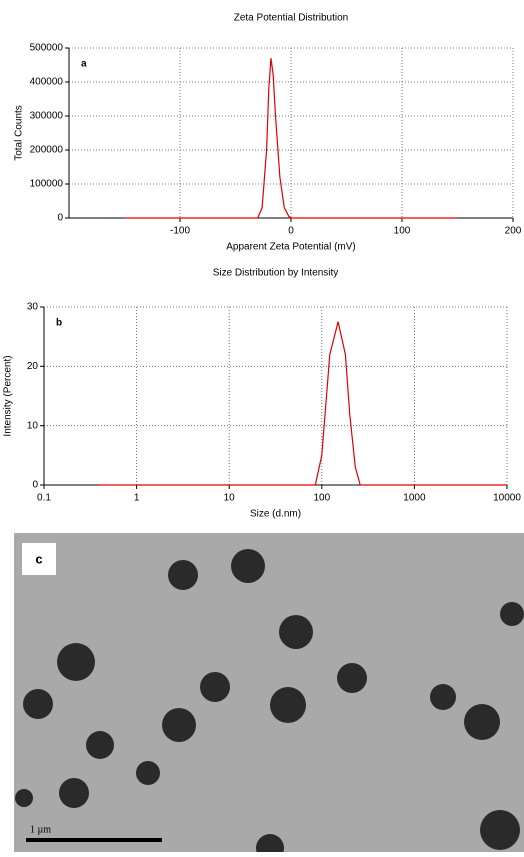 This screenshot has height=857, width=524. What do you see at coordinates (33, 307) in the screenshot?
I see `y-tick-label: 30` at bounding box center [33, 307].